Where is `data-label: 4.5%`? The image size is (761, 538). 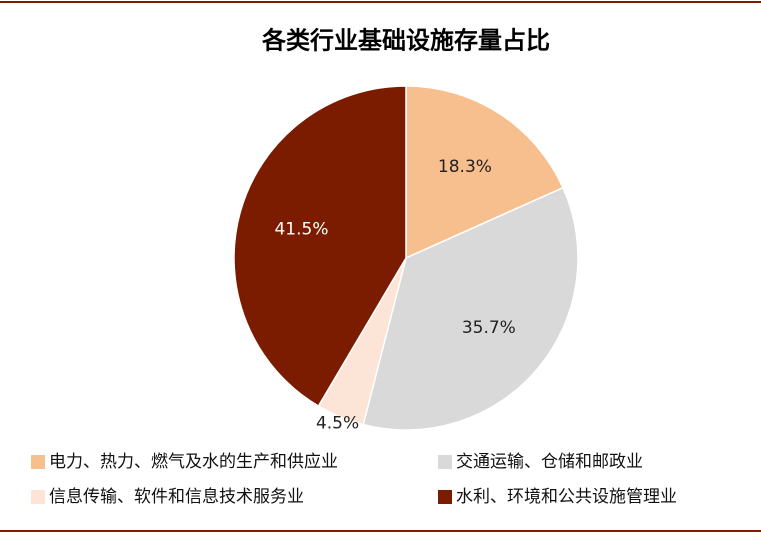 data-label: 4.5% is located at coordinates (337, 423).